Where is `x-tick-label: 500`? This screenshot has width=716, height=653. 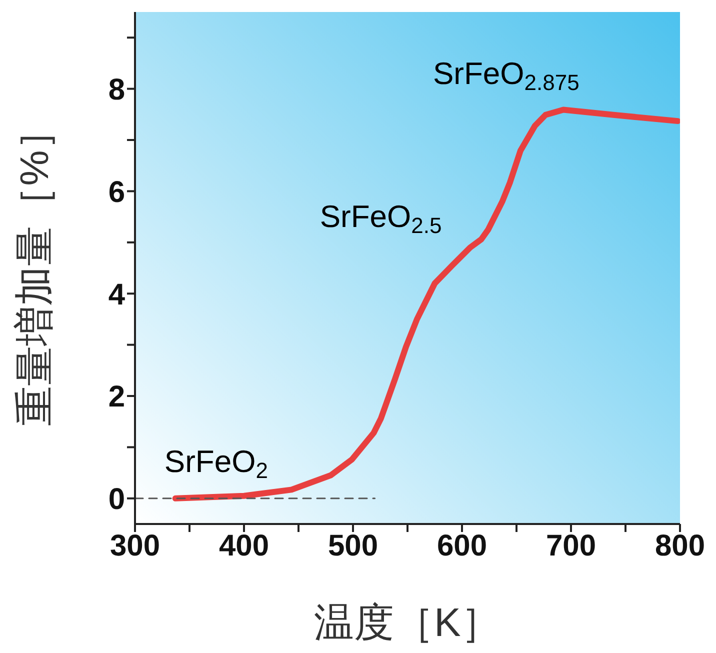
x-tick-label: 500 is located at coordinates (353, 545).